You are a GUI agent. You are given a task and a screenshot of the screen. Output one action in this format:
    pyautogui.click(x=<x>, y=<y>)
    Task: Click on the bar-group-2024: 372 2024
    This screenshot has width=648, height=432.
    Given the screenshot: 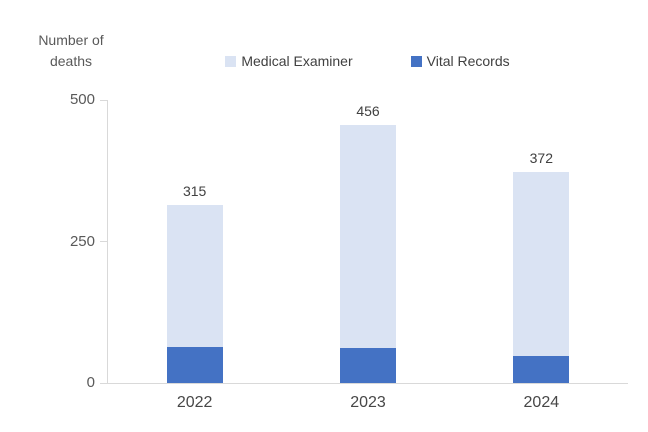 What is the action you would take?
    pyautogui.click(x=541, y=255)
    